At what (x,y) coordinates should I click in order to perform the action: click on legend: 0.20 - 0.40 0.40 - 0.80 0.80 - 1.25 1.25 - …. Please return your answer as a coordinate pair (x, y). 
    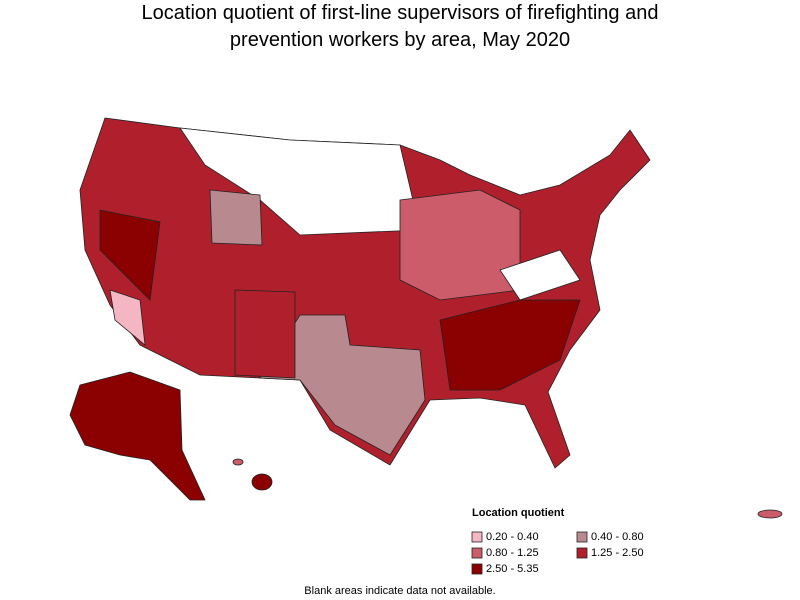
    Looking at the image, I should click on (557, 553).